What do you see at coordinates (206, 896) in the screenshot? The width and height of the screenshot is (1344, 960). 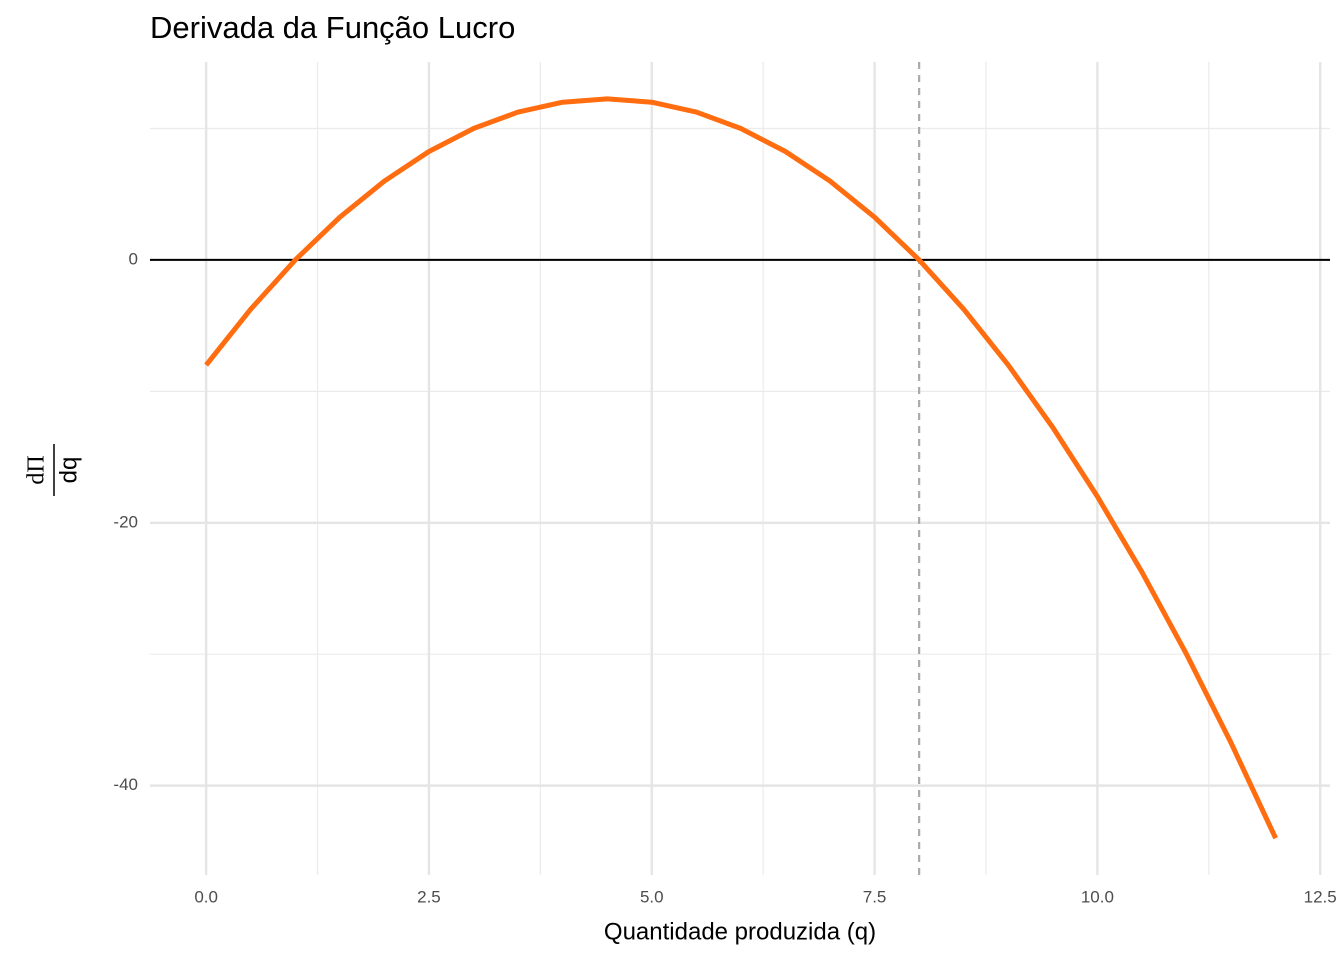 I see `x-tick-label: 0.0` at bounding box center [206, 896].